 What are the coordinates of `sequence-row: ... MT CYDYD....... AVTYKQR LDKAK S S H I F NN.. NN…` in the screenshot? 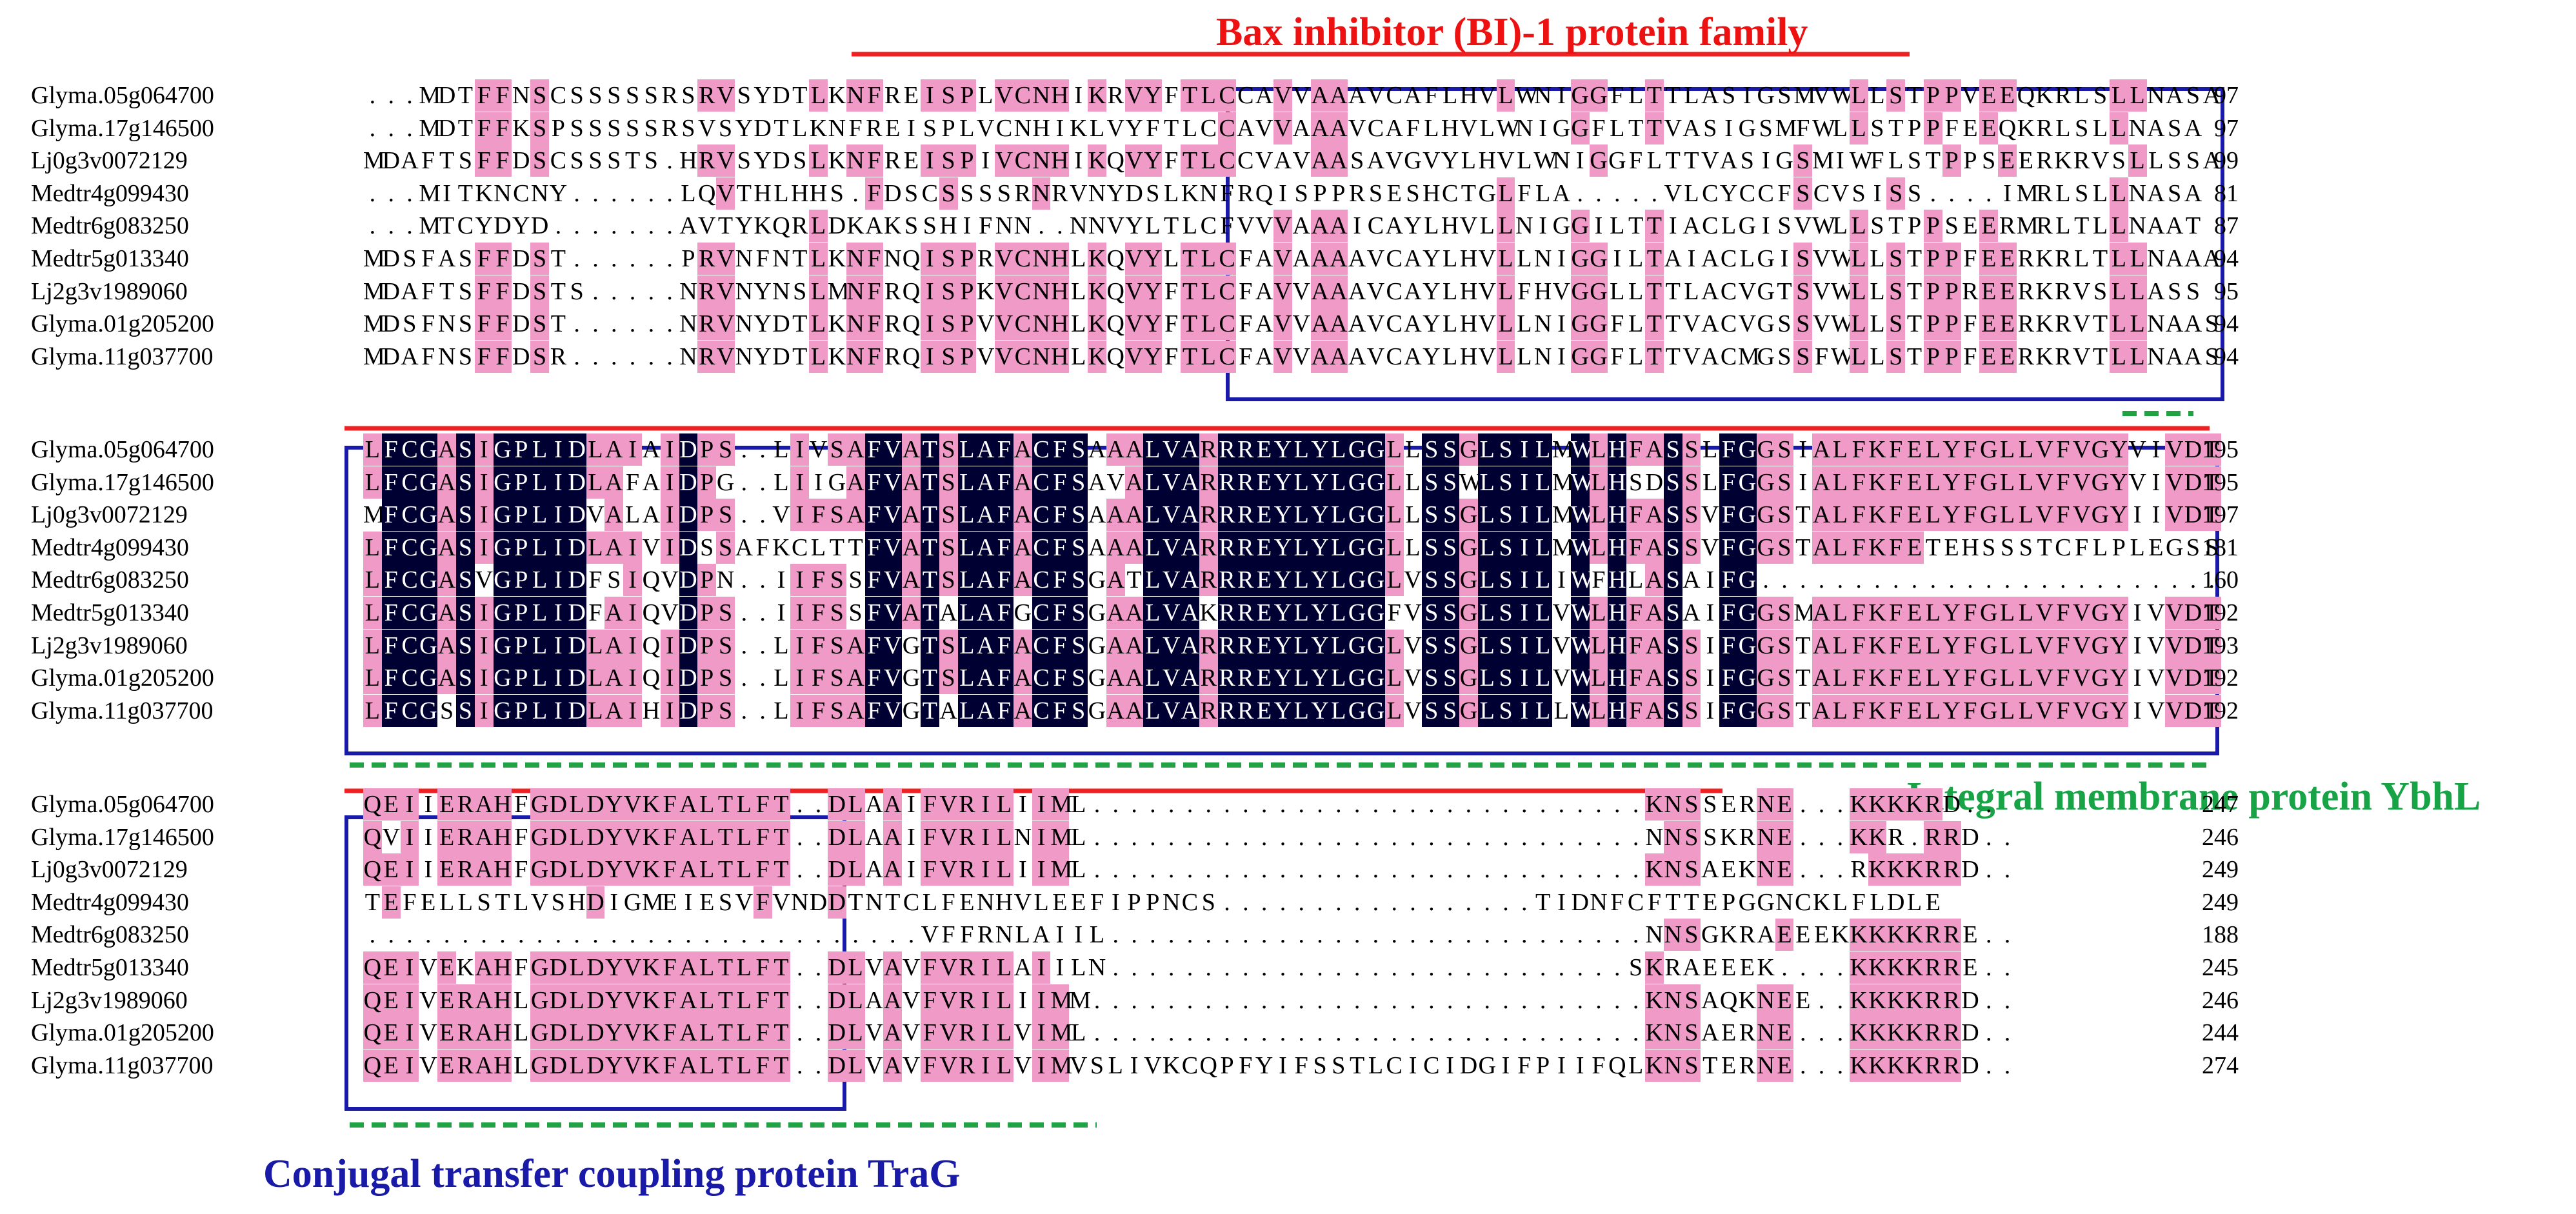 It's located at (1282, 226).